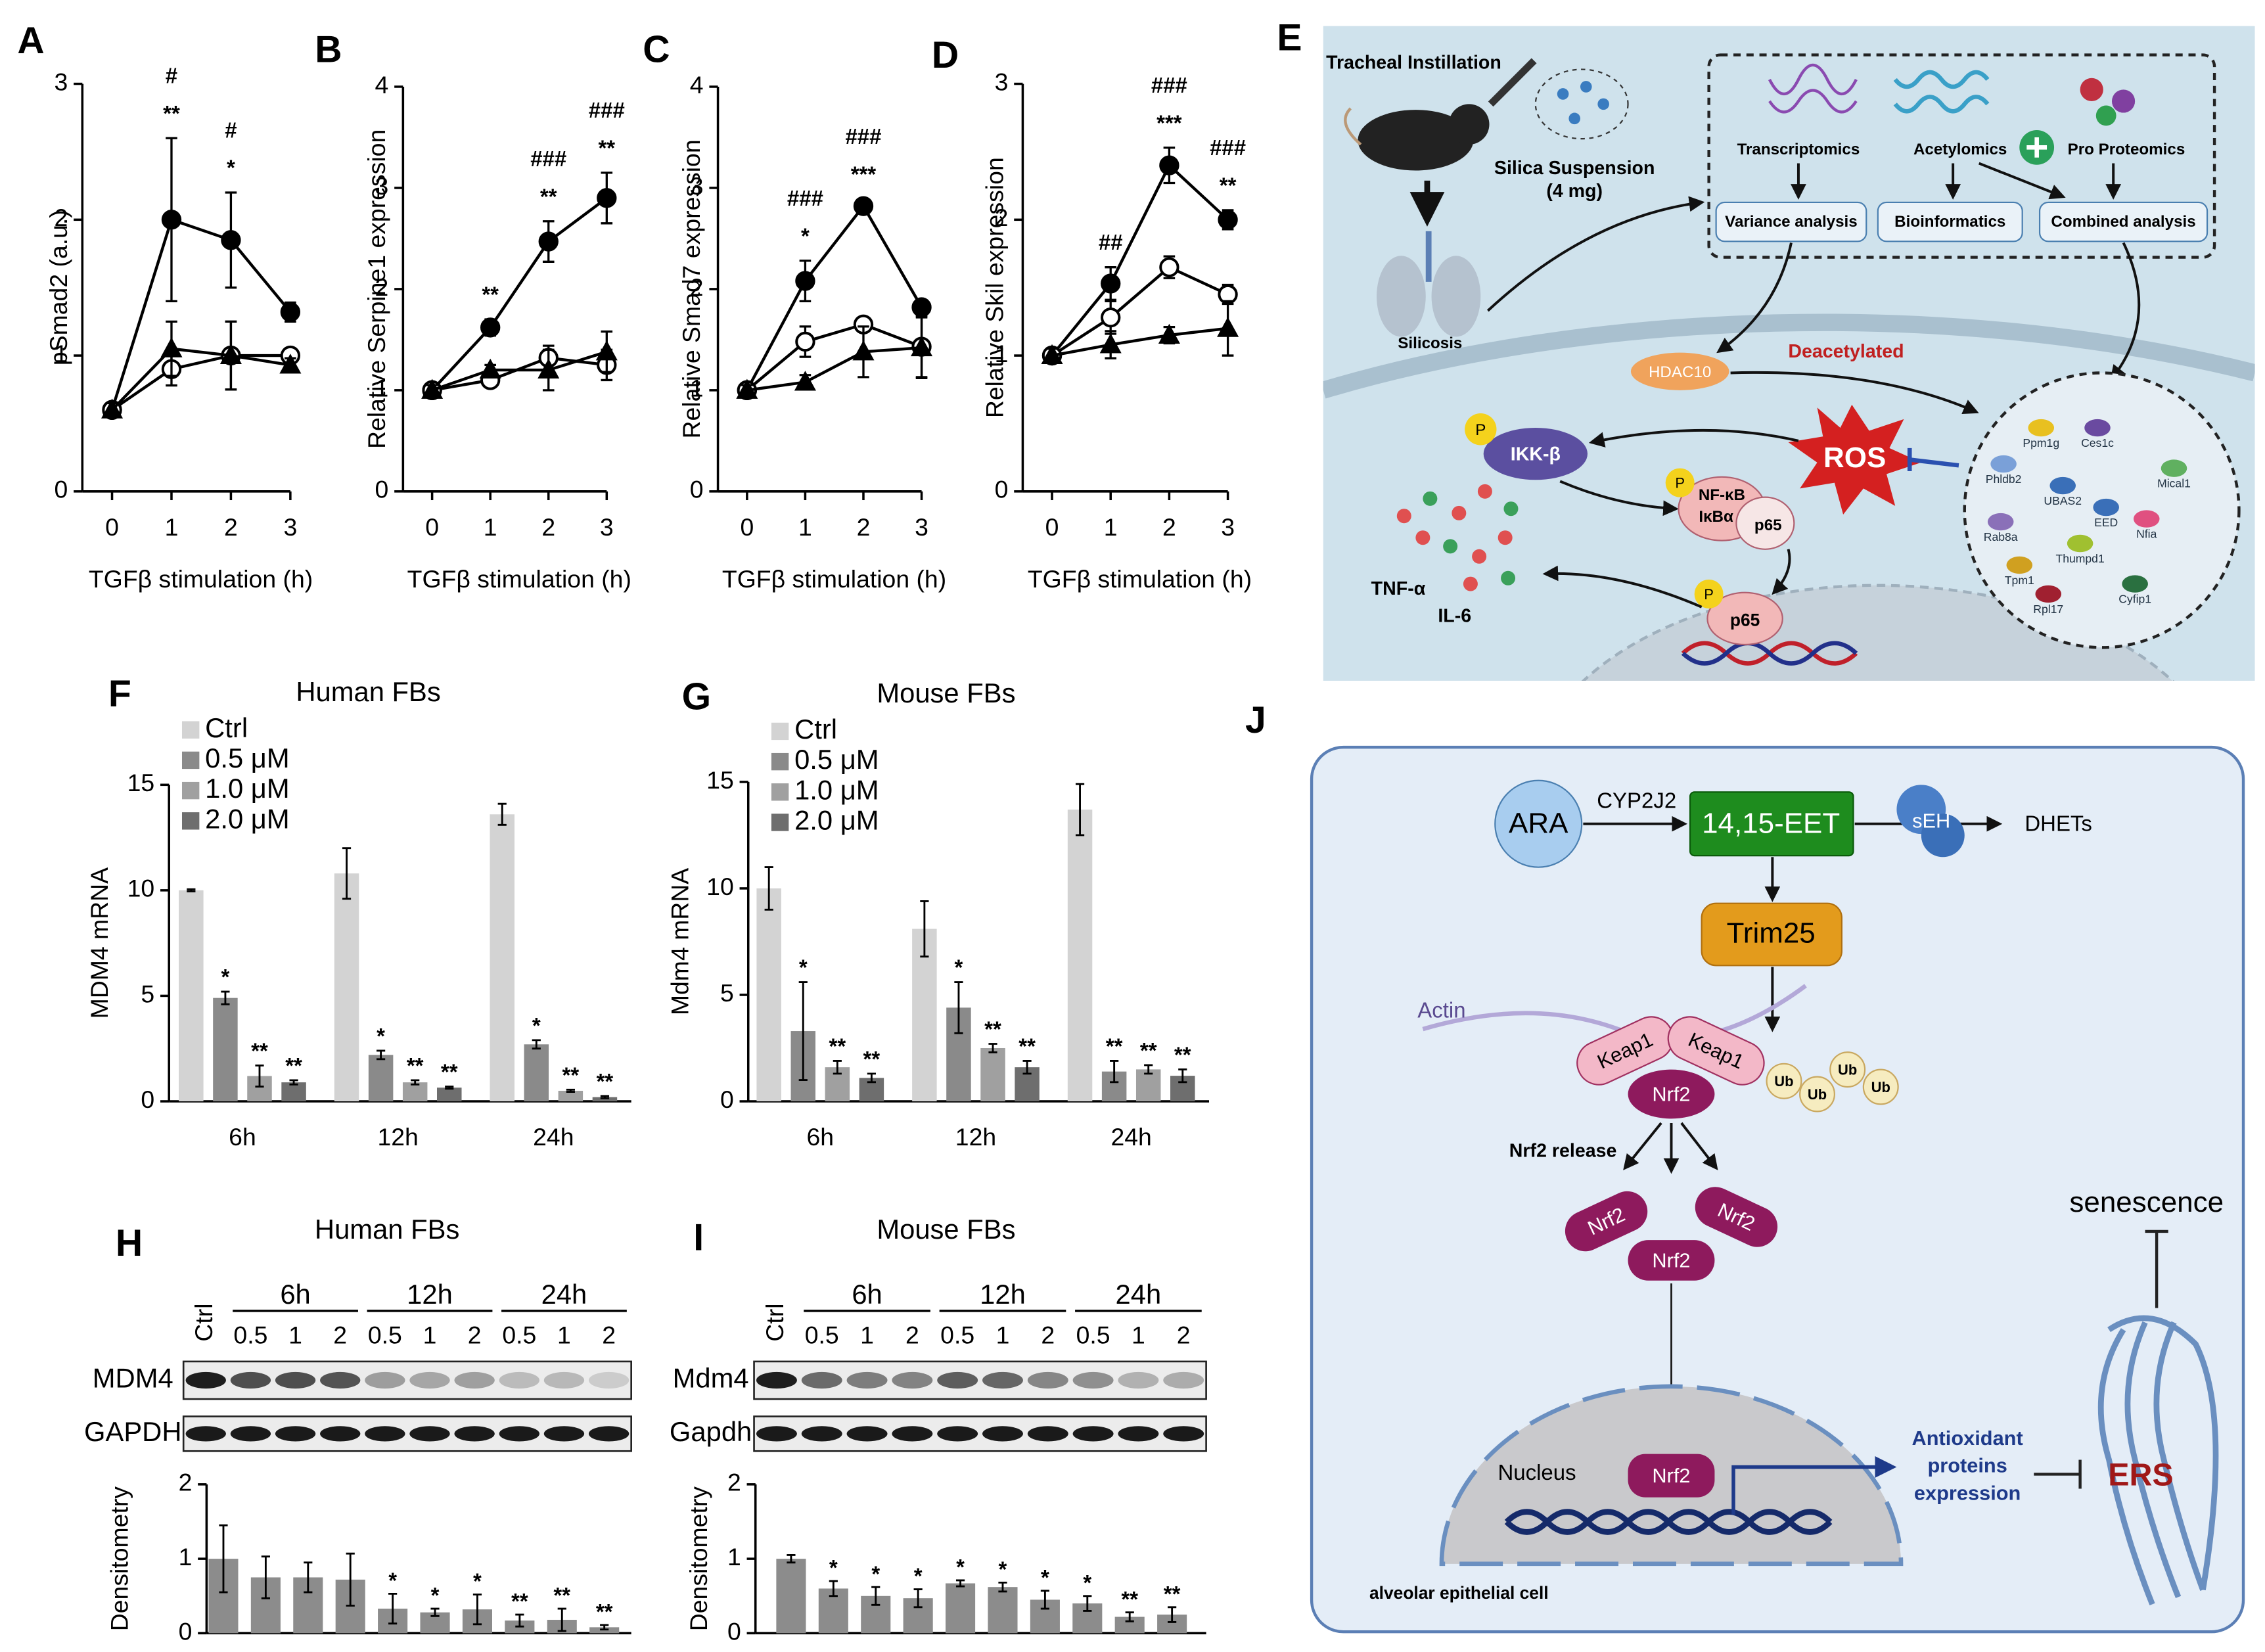  I want to click on y-axis-label: Relative Skil expression, so click(995, 287).